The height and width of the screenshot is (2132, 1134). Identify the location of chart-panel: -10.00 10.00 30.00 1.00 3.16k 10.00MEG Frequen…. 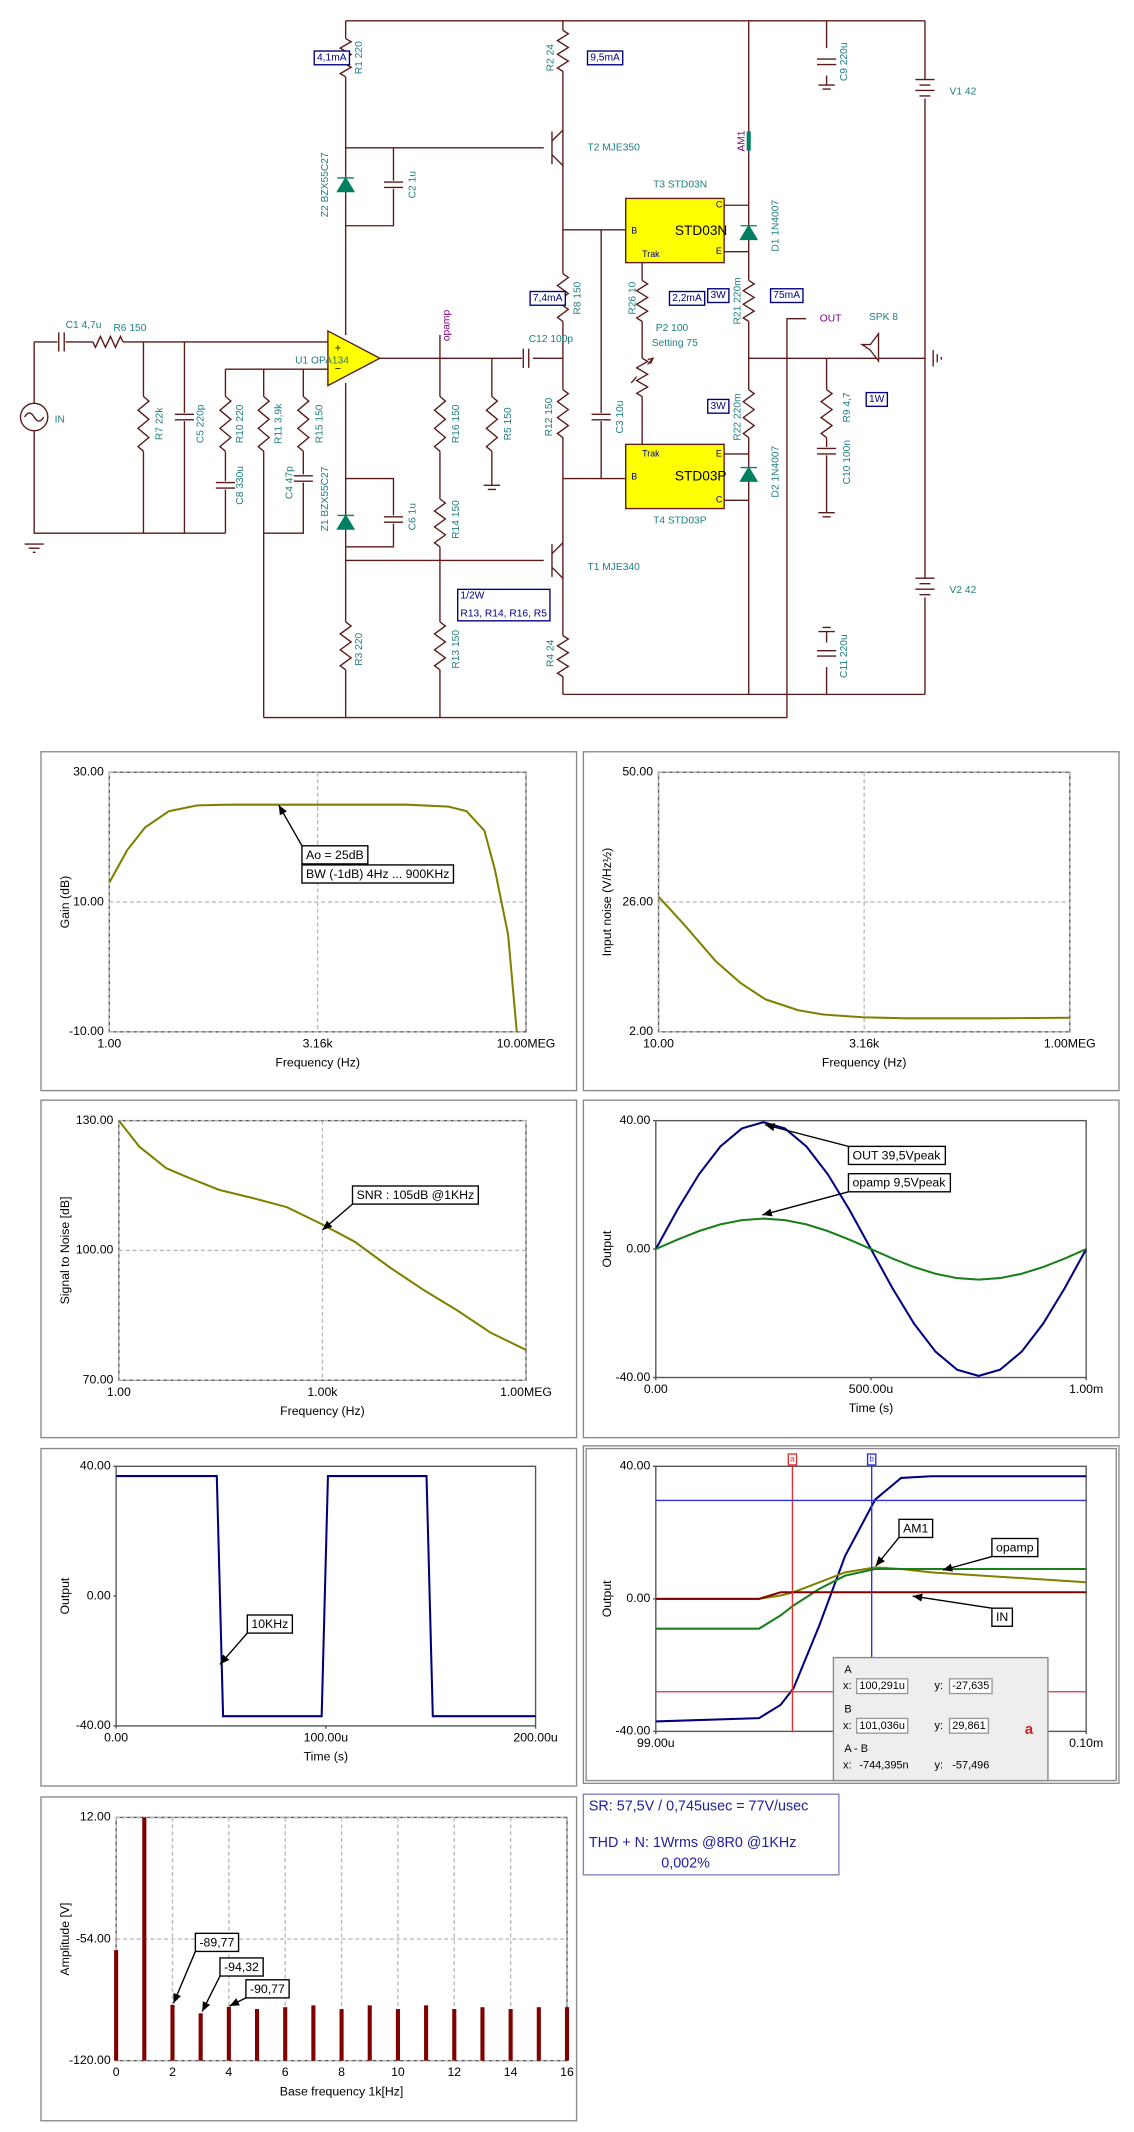
(309, 921).